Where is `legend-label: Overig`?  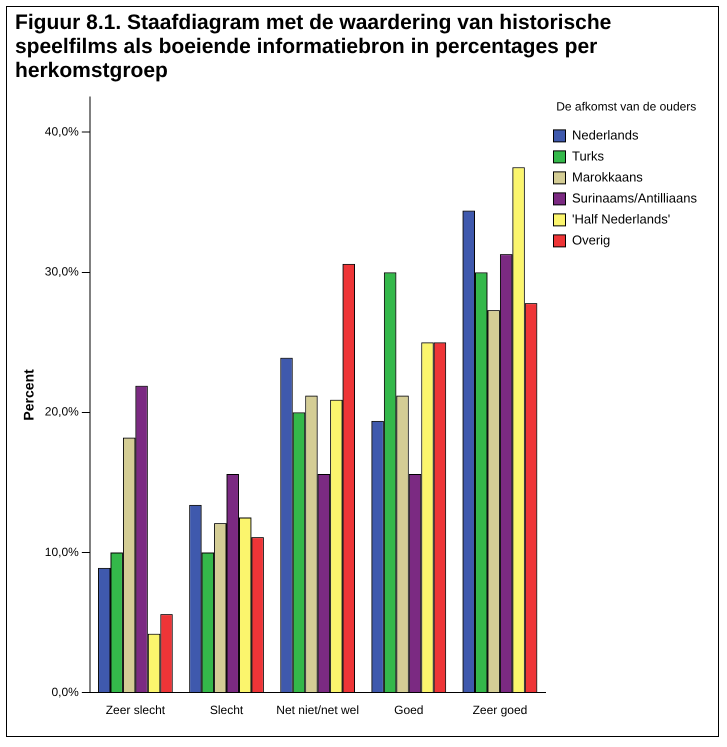 legend-label: Overig is located at coordinates (591, 240).